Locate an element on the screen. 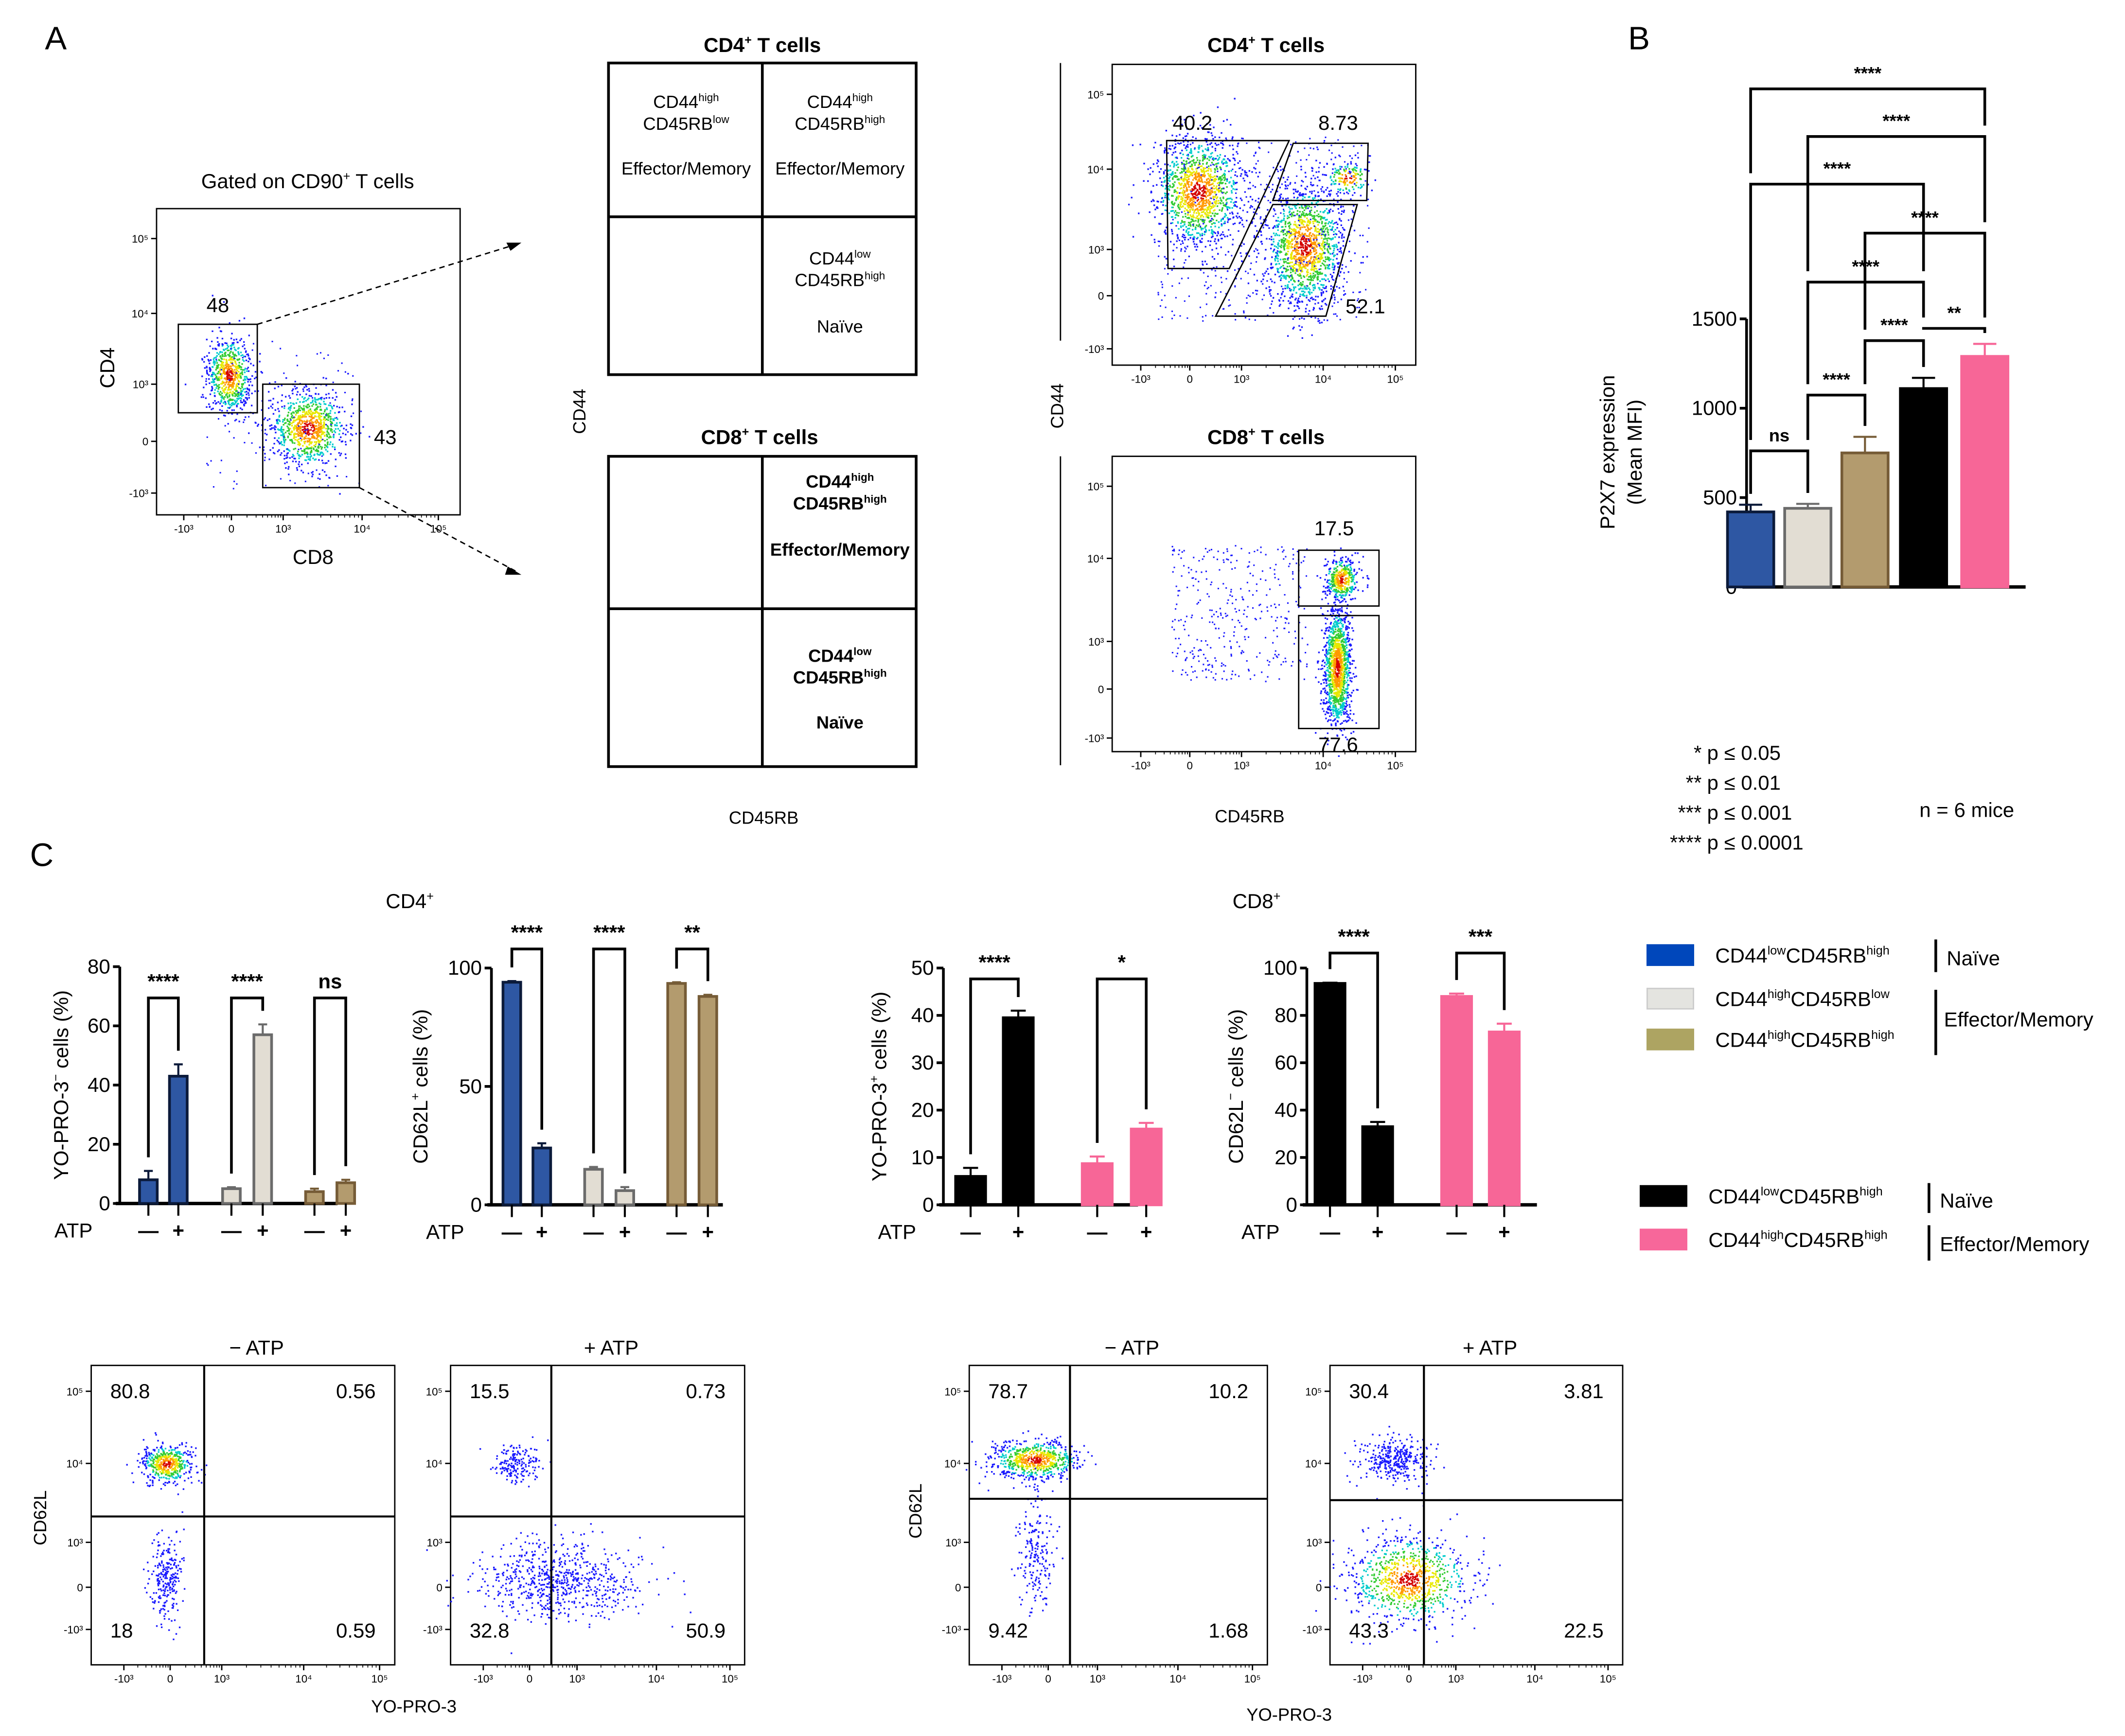  cd4-gate-value: 48 is located at coordinates (218, 305).